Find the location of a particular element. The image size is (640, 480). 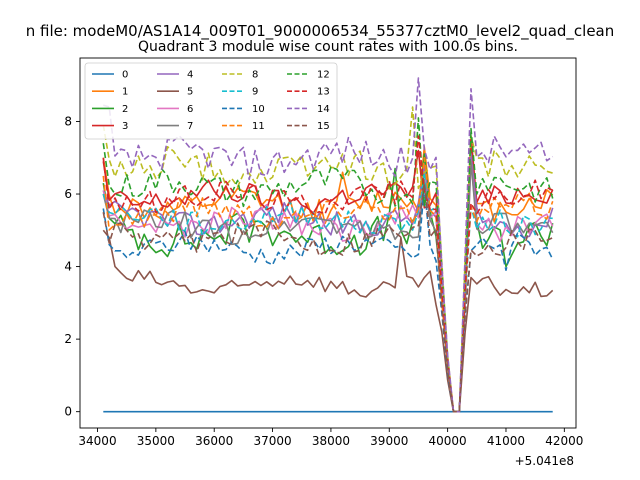

x-offset-label: +5.041e8 is located at coordinates (544, 461).